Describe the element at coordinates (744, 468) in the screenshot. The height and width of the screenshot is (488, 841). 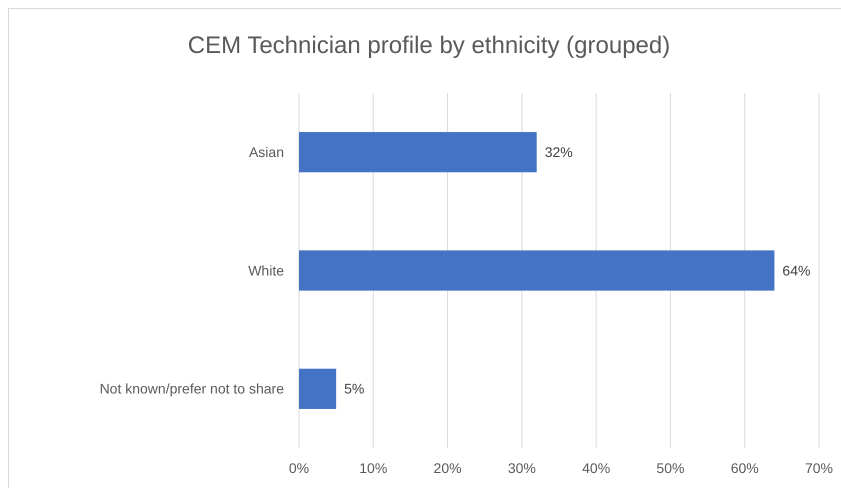
I see `x-tick-label: 60%` at that location.